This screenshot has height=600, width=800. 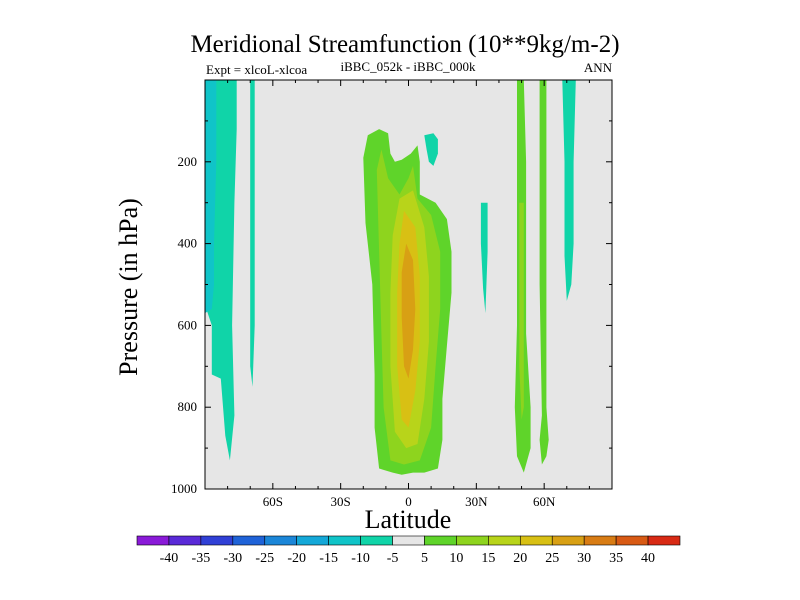 What do you see at coordinates (188, 324) in the screenshot?
I see `y-tick-label: 600` at bounding box center [188, 324].